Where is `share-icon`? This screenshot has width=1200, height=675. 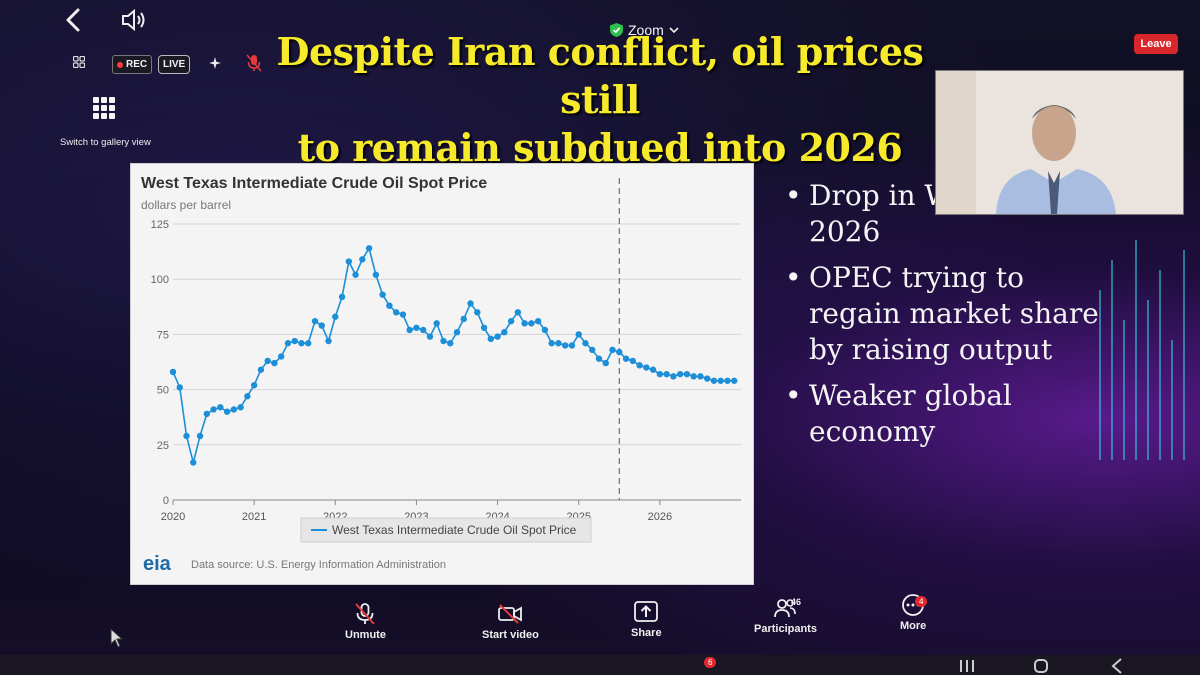 share-icon is located at coordinates (646, 611).